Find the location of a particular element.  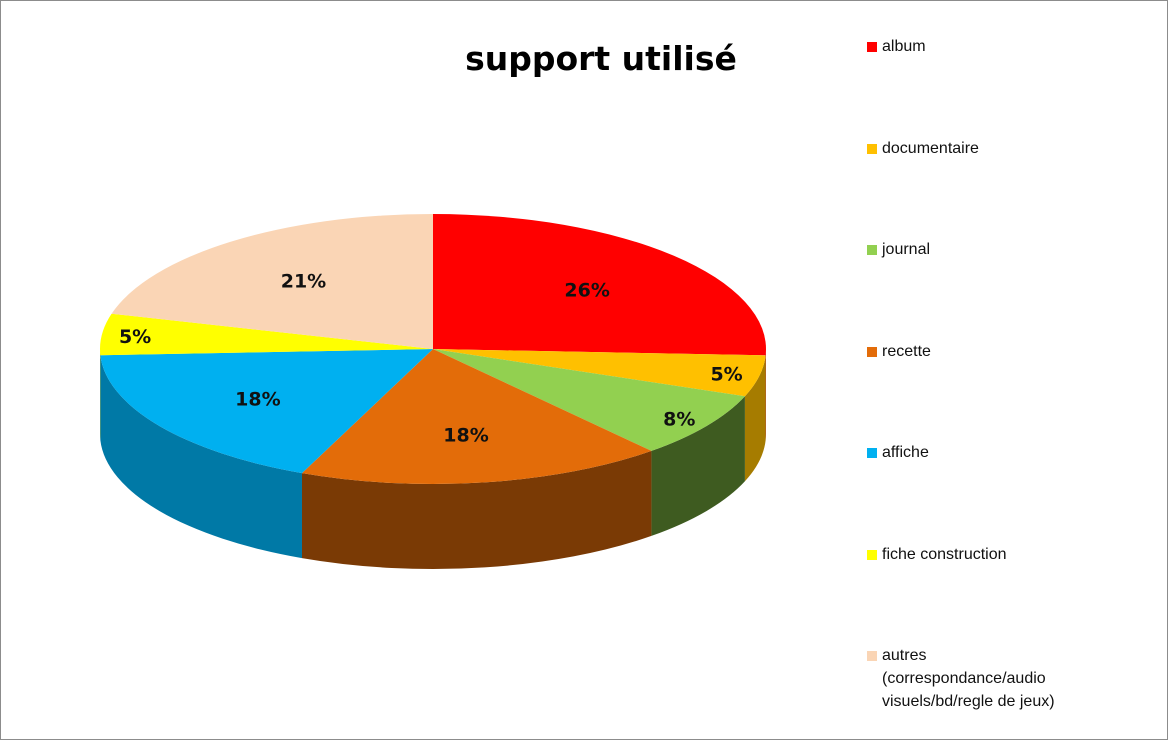

legend-label: recette is located at coordinates (906, 351).